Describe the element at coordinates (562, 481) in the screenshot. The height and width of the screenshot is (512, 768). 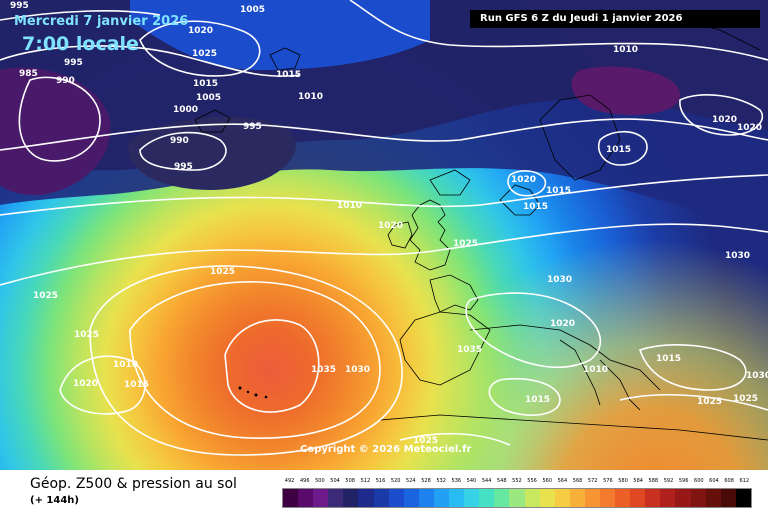
I see `legend-label: 564` at that location.